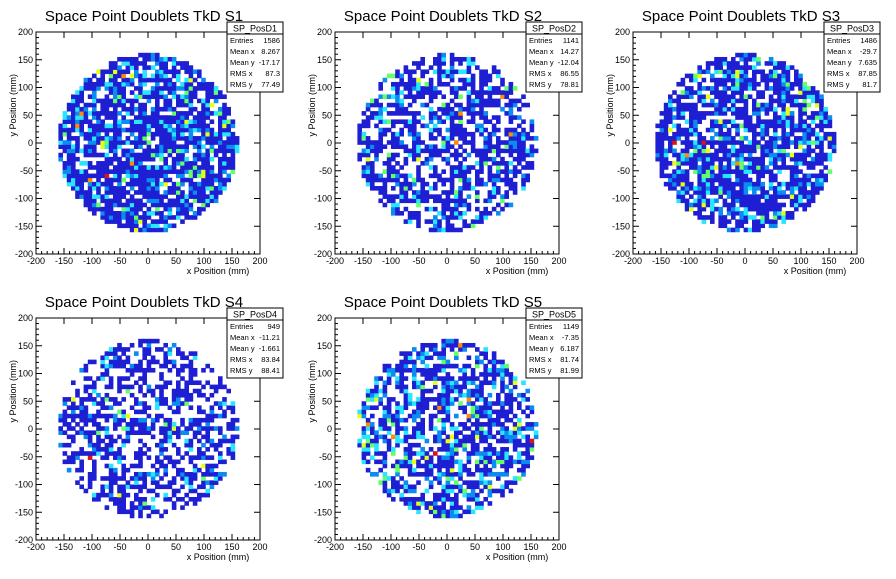 Image resolution: width=896 pixels, height=579 pixels. Describe the element at coordinates (25, 318) in the screenshot. I see `y-tick-label: 200` at that location.